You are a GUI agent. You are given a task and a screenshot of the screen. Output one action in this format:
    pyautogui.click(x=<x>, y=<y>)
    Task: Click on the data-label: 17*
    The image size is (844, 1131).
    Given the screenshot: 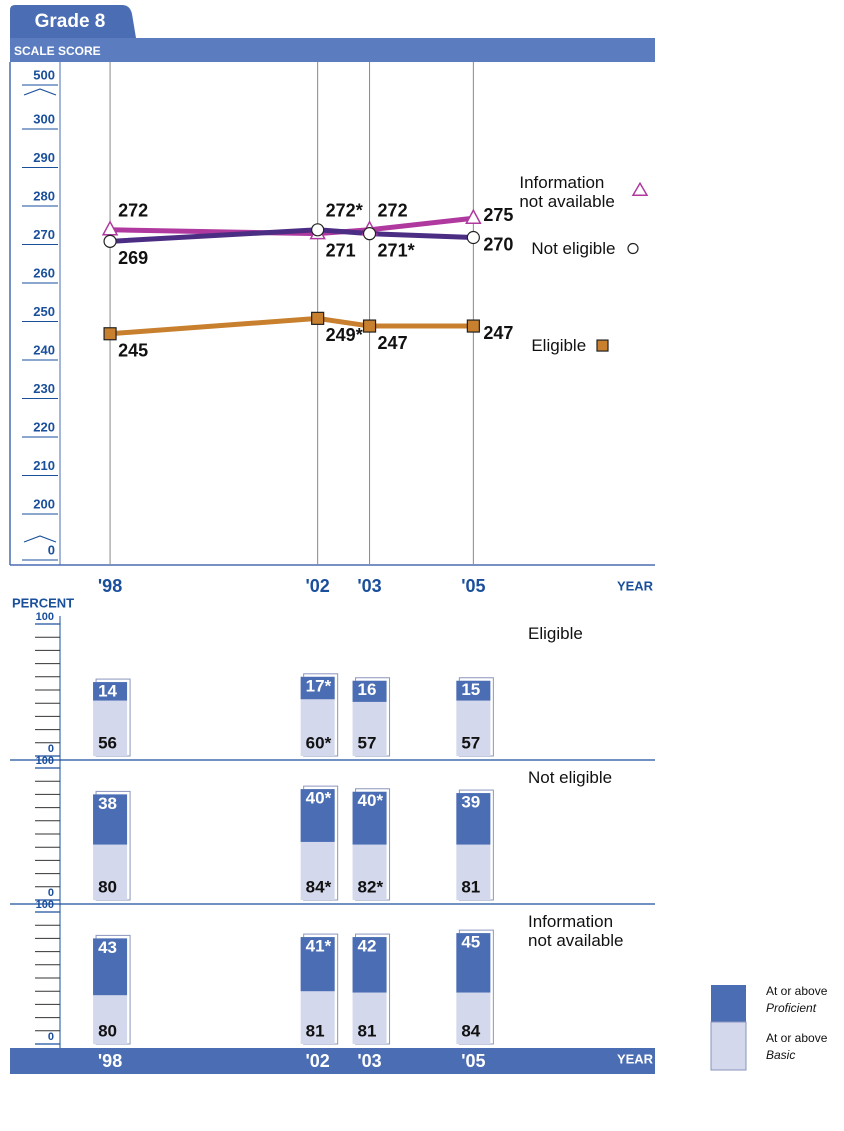 What is the action you would take?
    pyautogui.click(x=319, y=685)
    